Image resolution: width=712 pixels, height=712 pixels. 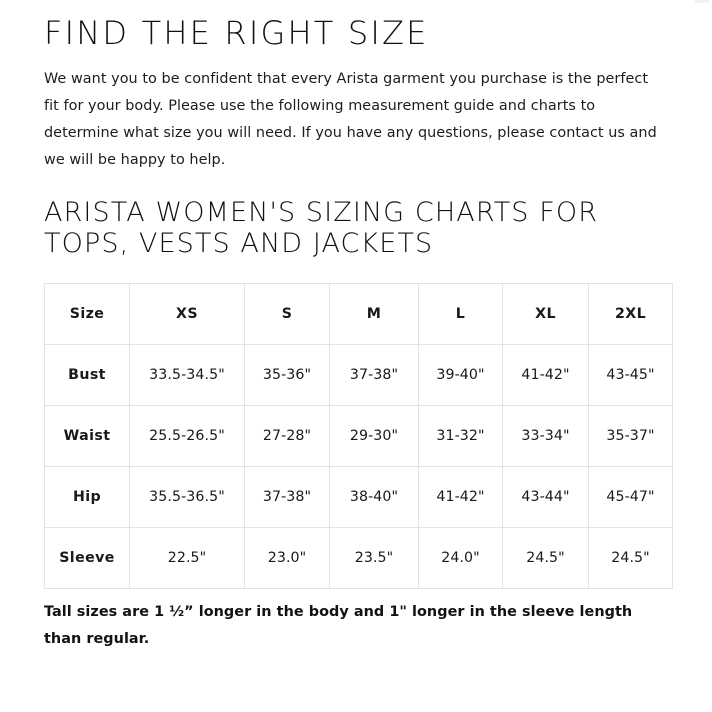 What do you see at coordinates (287, 374) in the screenshot?
I see `cell-bust-s: 35-36"` at bounding box center [287, 374].